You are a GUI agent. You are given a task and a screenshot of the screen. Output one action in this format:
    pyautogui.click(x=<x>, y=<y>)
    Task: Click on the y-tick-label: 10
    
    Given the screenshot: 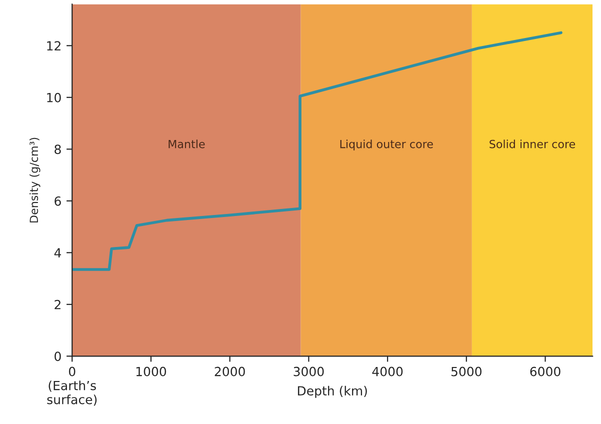 What is the action you would take?
    pyautogui.click(x=54, y=97)
    